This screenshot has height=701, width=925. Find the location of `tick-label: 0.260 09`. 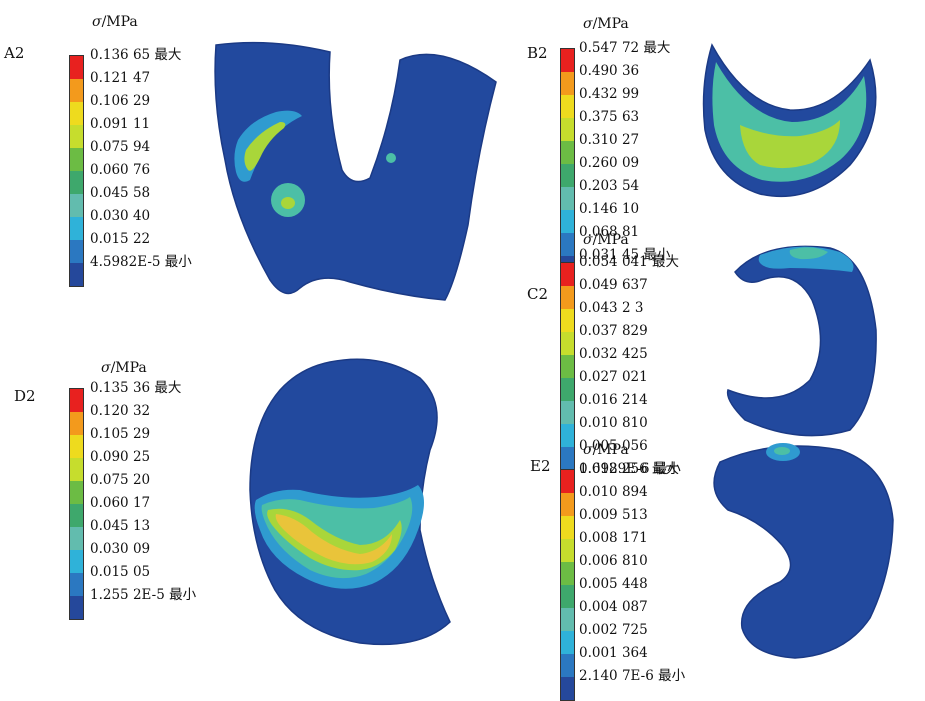

tick-label: 0.260 09 is located at coordinates (609, 163).